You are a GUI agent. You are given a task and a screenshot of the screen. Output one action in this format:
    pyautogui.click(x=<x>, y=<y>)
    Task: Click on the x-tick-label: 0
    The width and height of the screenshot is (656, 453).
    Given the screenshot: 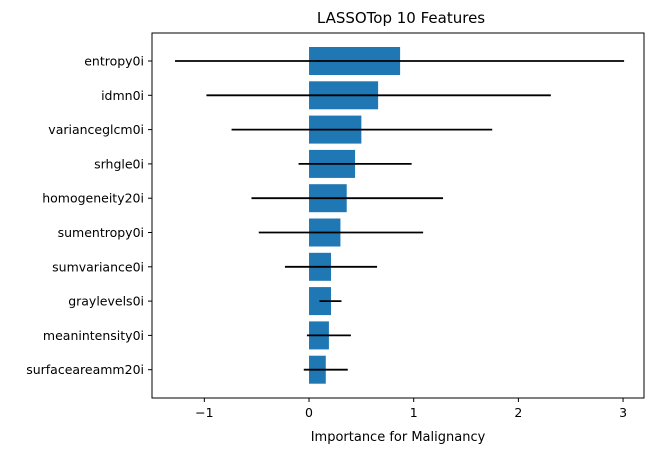 What is the action you would take?
    pyautogui.click(x=309, y=412)
    